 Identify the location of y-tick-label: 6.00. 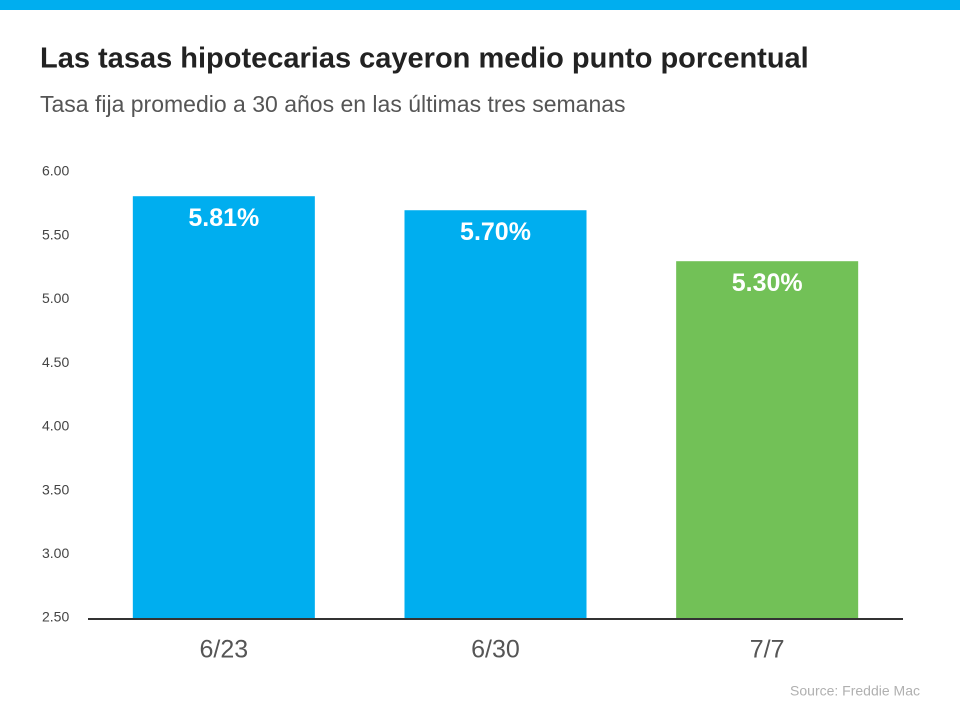
(55, 171).